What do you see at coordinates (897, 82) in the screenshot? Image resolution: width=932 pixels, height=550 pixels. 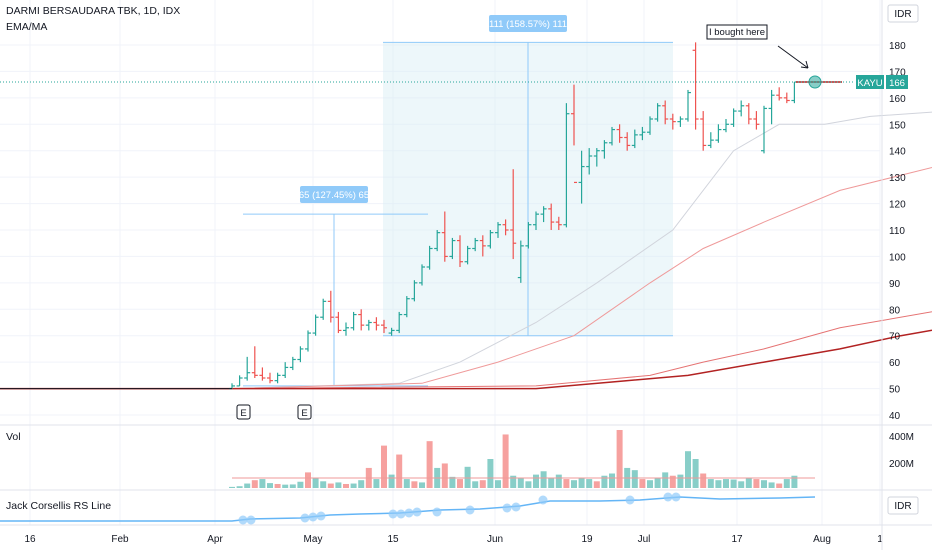 I see `price-tag-value-box` at bounding box center [897, 82].